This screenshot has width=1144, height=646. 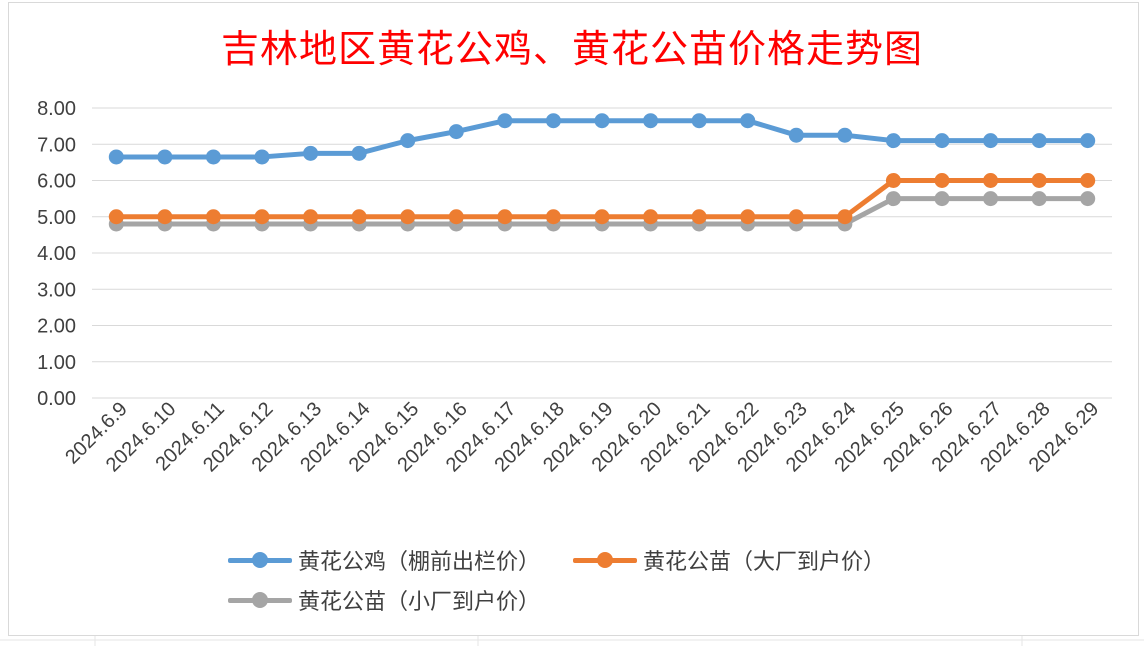 I want to click on legend-item-series-1: 黄花公鸡（棚前出栏价）, so click(x=384, y=560).